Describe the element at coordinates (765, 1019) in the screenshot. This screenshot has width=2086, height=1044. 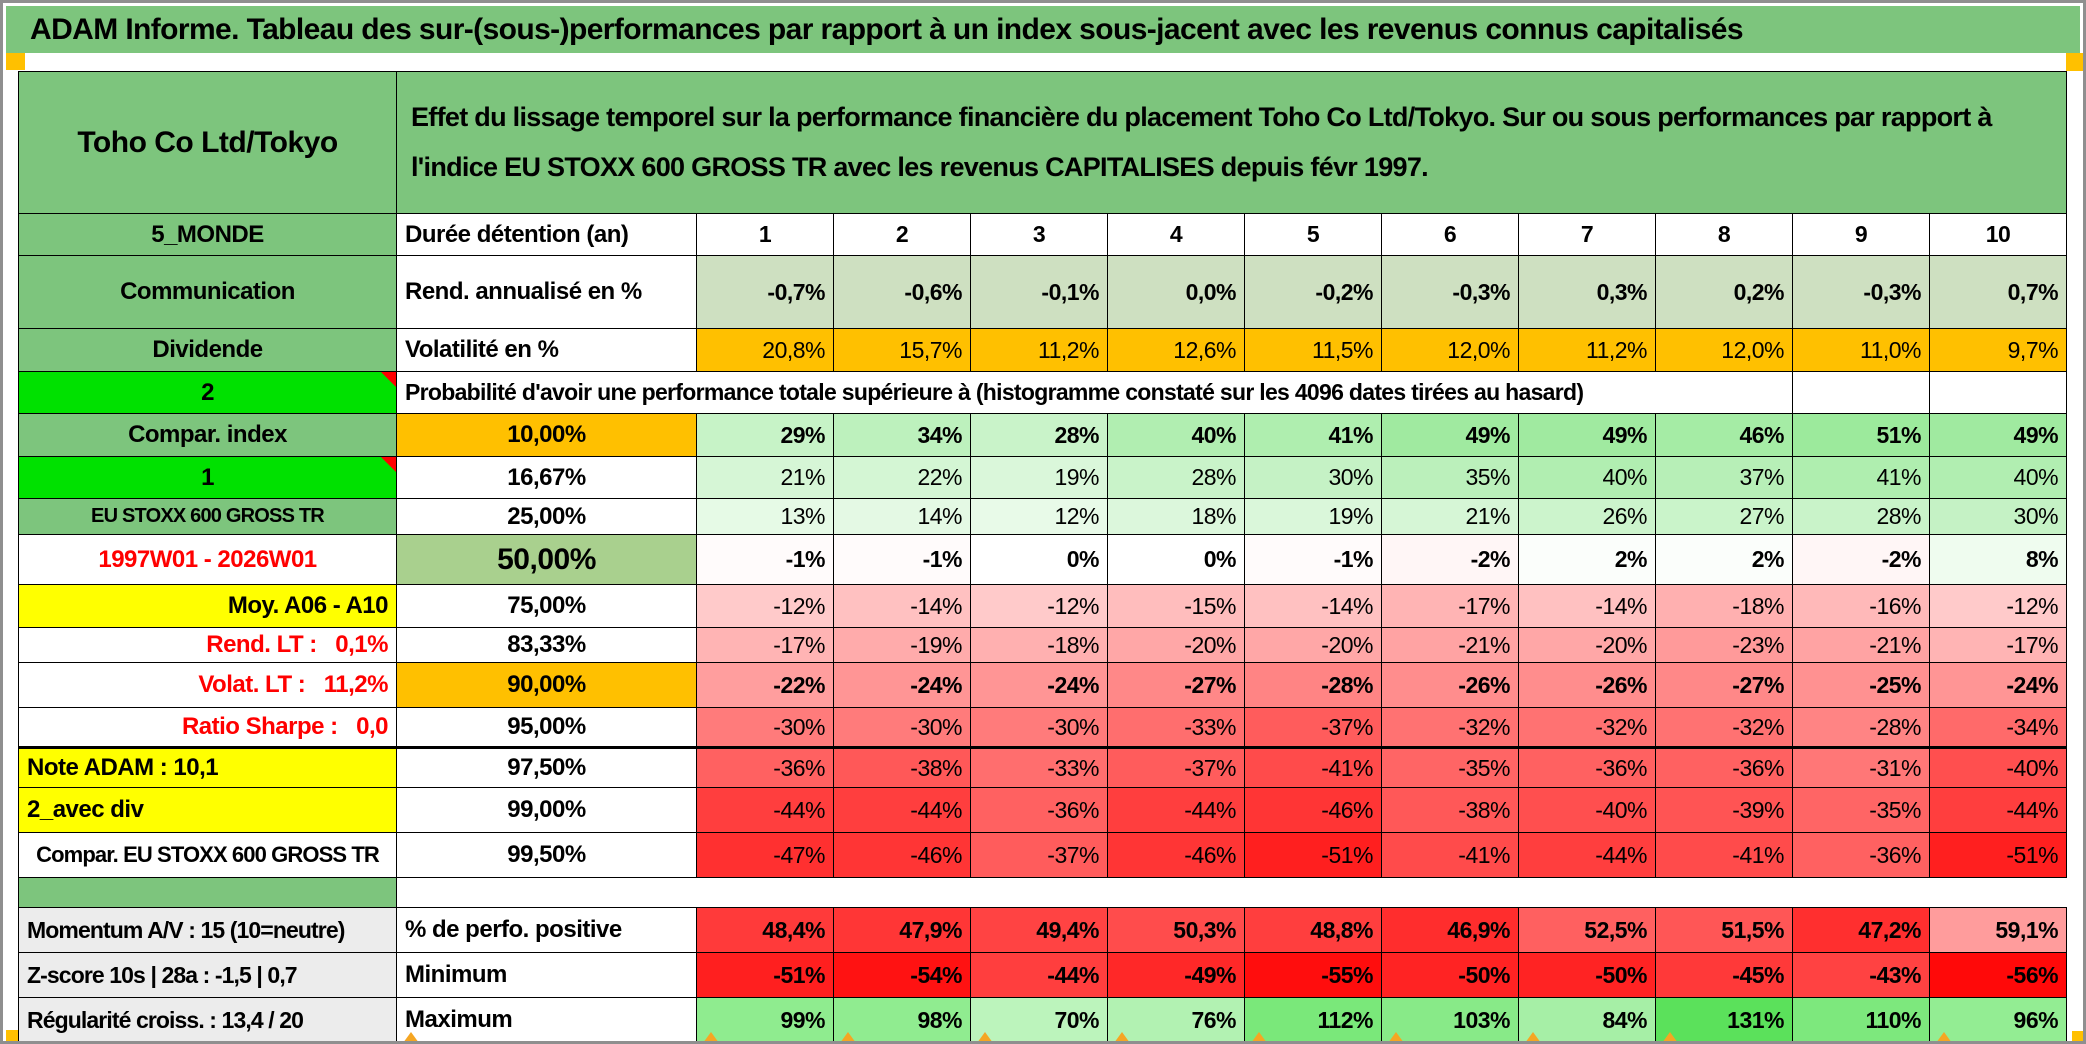
I see `data-cell: 99%` at that location.